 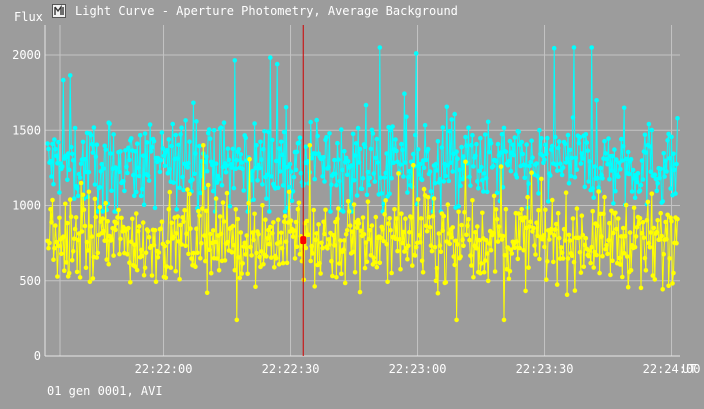 What do you see at coordinates (291, 369) in the screenshot?
I see `x-tick-label-222230: 22:22:30` at bounding box center [291, 369].